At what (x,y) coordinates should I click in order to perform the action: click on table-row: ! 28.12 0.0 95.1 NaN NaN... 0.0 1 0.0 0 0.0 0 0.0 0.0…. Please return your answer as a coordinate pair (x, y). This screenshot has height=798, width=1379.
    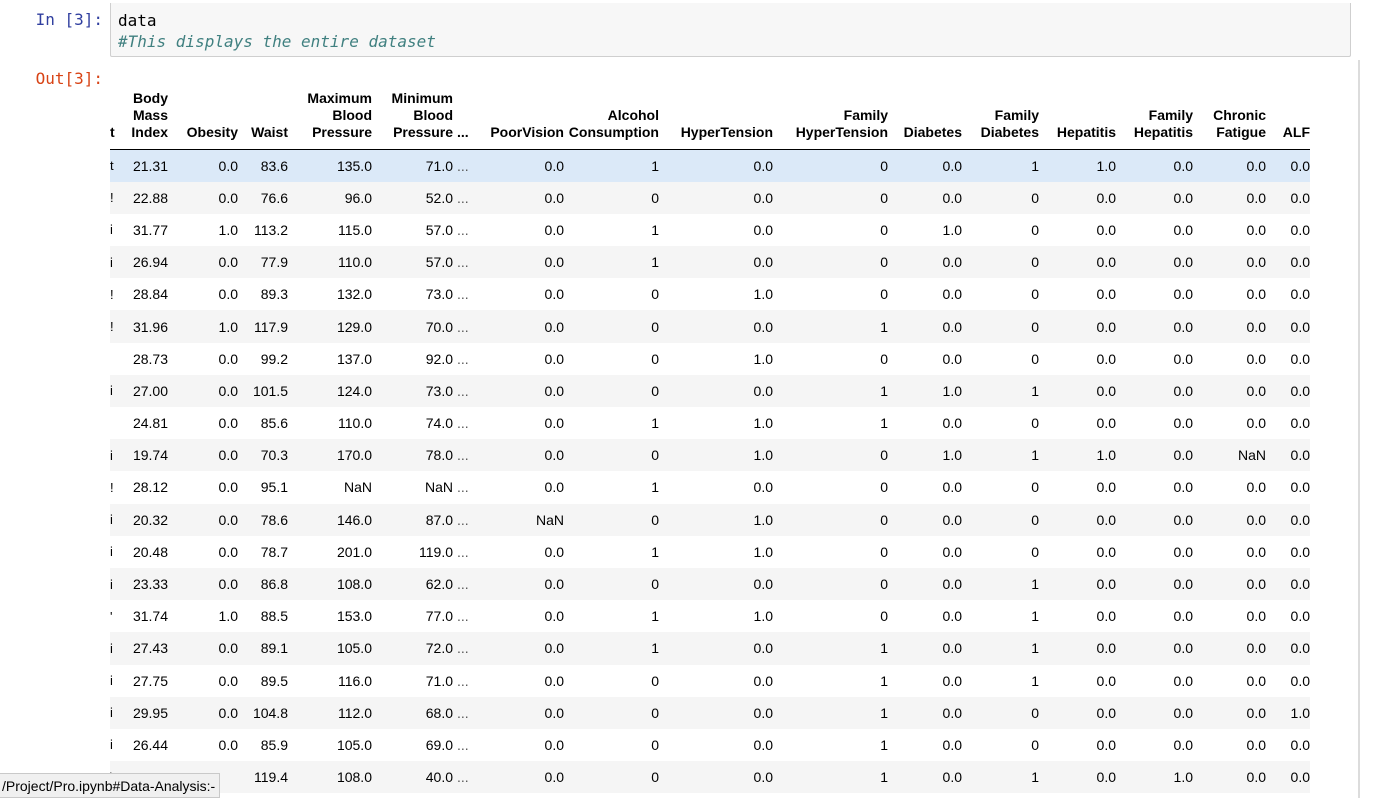
    Looking at the image, I should click on (710, 487).